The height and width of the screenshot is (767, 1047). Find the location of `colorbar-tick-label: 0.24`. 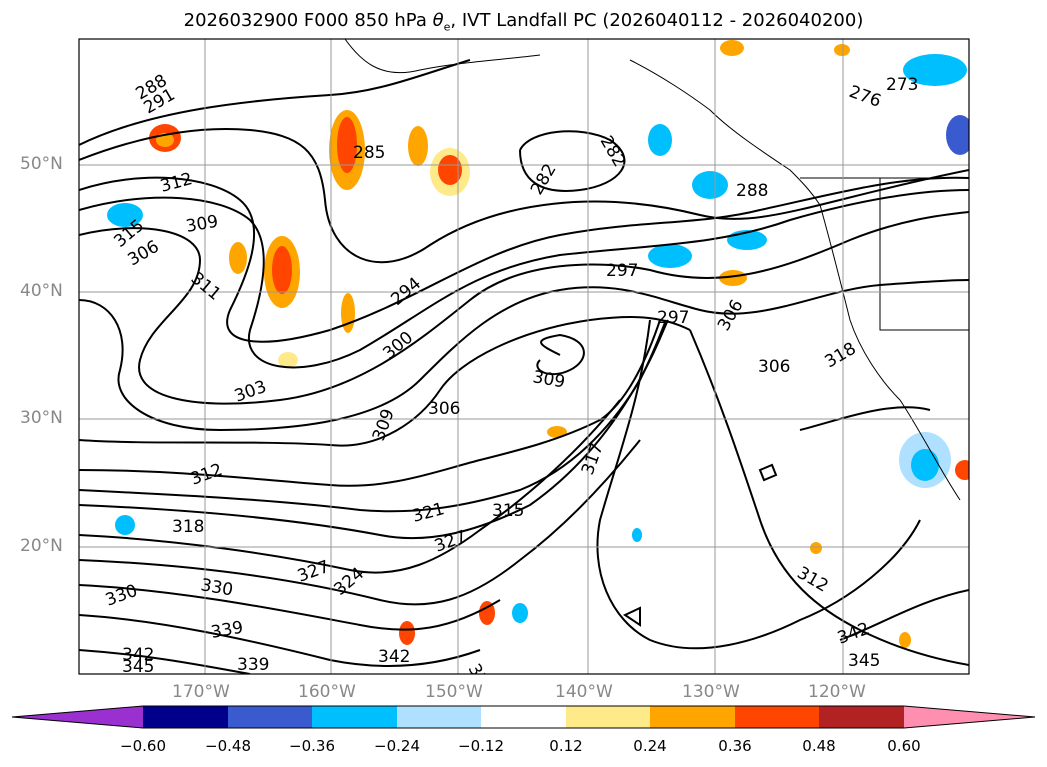

colorbar-tick-label: 0.24 is located at coordinates (650, 746).